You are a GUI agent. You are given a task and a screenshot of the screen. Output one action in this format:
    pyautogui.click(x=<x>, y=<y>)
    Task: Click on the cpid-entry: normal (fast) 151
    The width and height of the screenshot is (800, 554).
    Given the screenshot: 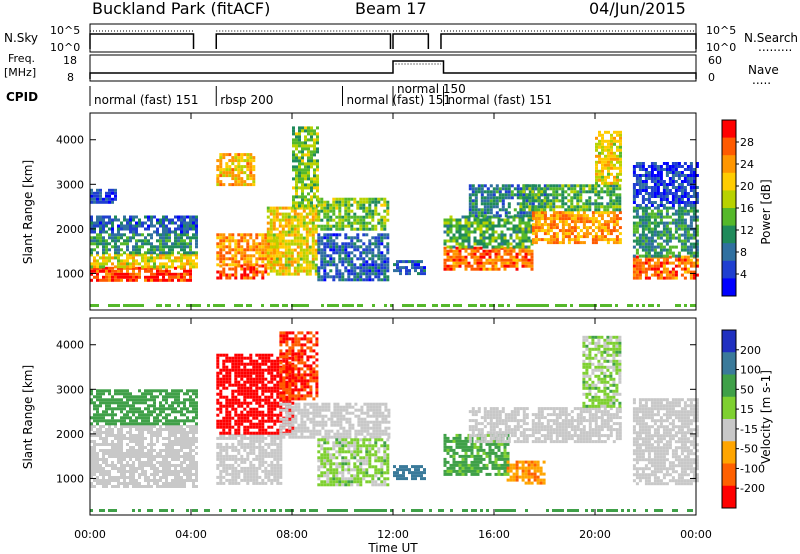 What is the action you would take?
    pyautogui.click(x=146, y=100)
    